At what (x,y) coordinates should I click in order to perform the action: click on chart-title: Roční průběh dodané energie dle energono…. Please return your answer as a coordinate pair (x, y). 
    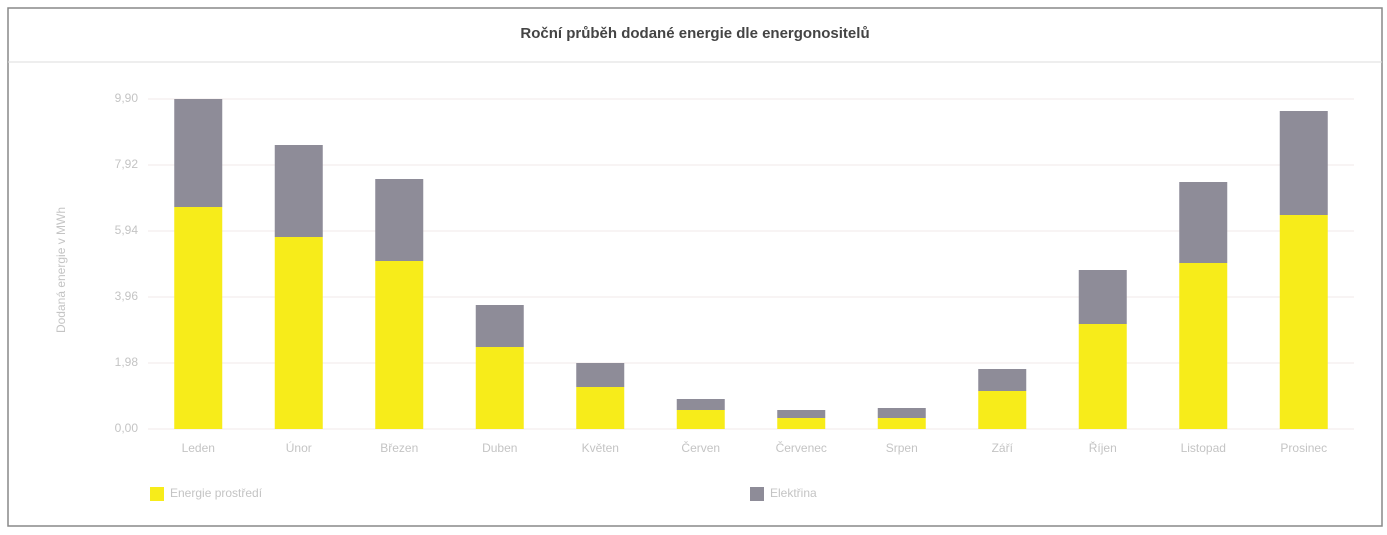
    Looking at the image, I should click on (694, 33).